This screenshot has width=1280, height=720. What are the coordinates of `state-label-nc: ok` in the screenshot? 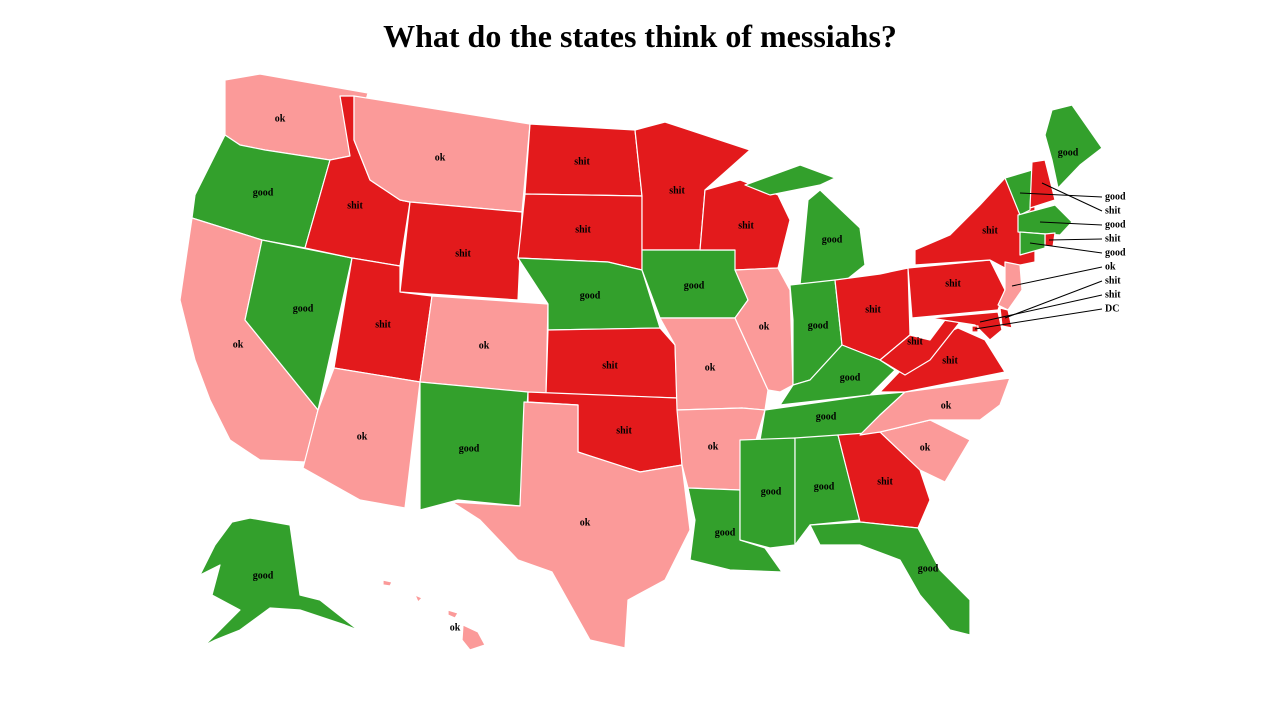 It's located at (946, 405).